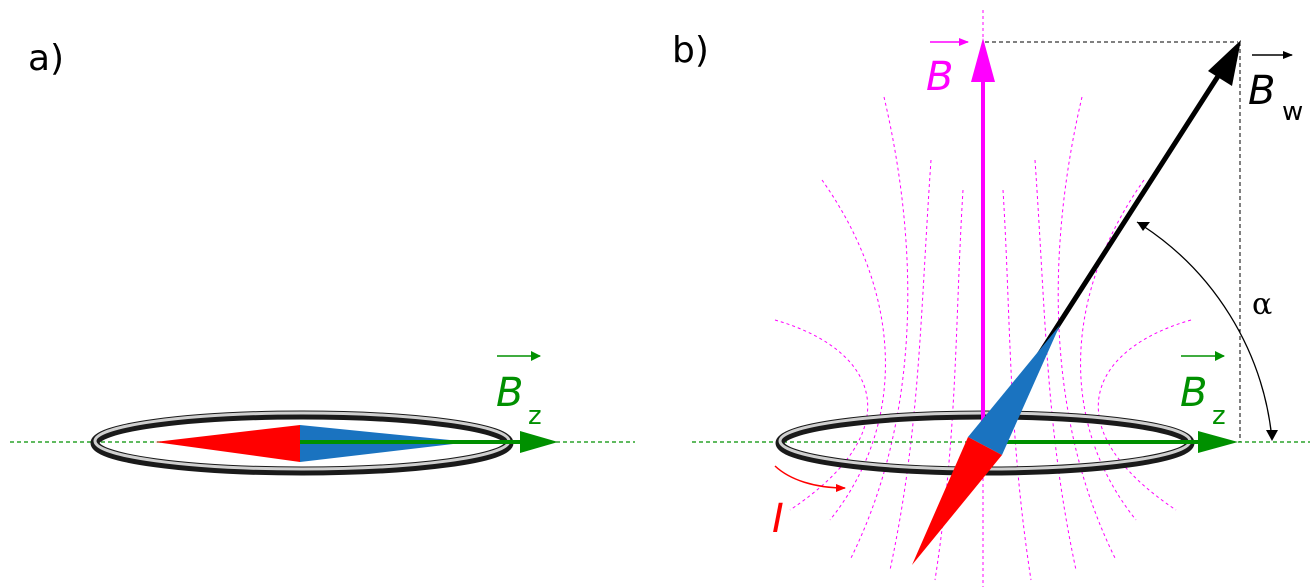  I want to click on bw-subscript: w, so click(1292, 112).